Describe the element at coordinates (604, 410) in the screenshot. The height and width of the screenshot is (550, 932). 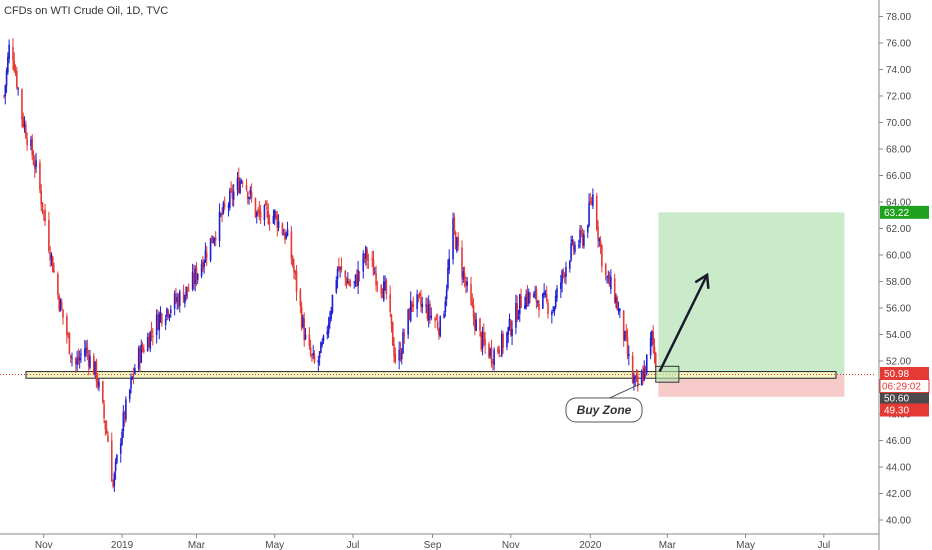
I see `callout-box` at that location.